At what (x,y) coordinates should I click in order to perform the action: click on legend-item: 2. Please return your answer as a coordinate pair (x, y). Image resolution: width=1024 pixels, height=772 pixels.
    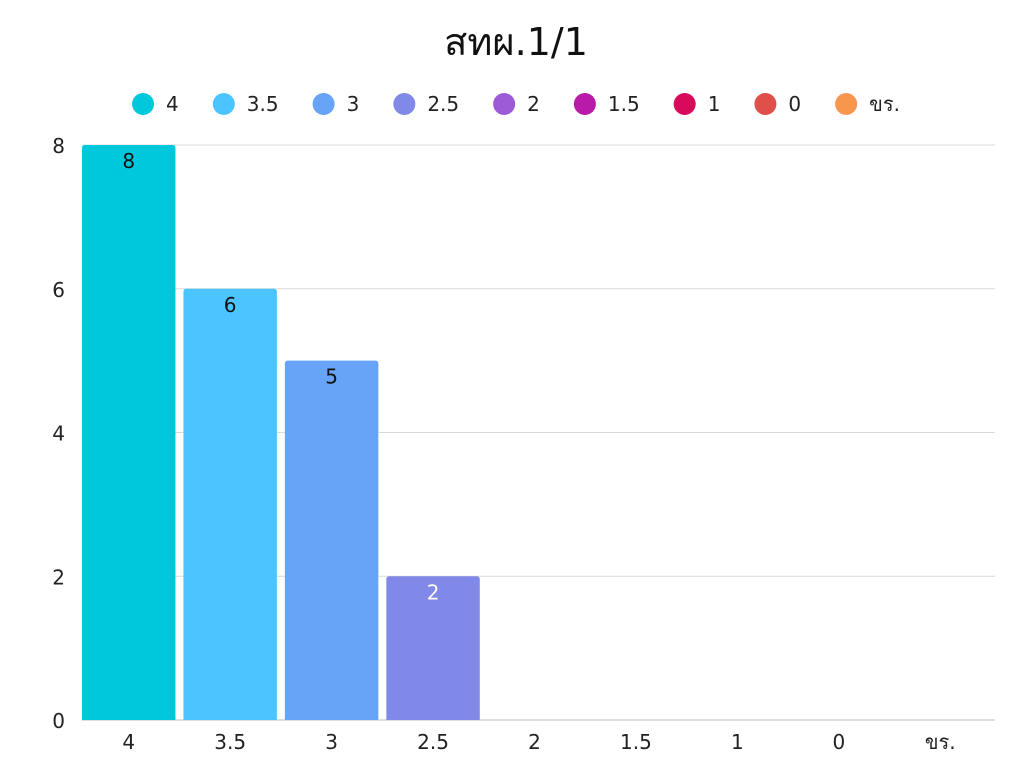
    Looking at the image, I should click on (516, 104).